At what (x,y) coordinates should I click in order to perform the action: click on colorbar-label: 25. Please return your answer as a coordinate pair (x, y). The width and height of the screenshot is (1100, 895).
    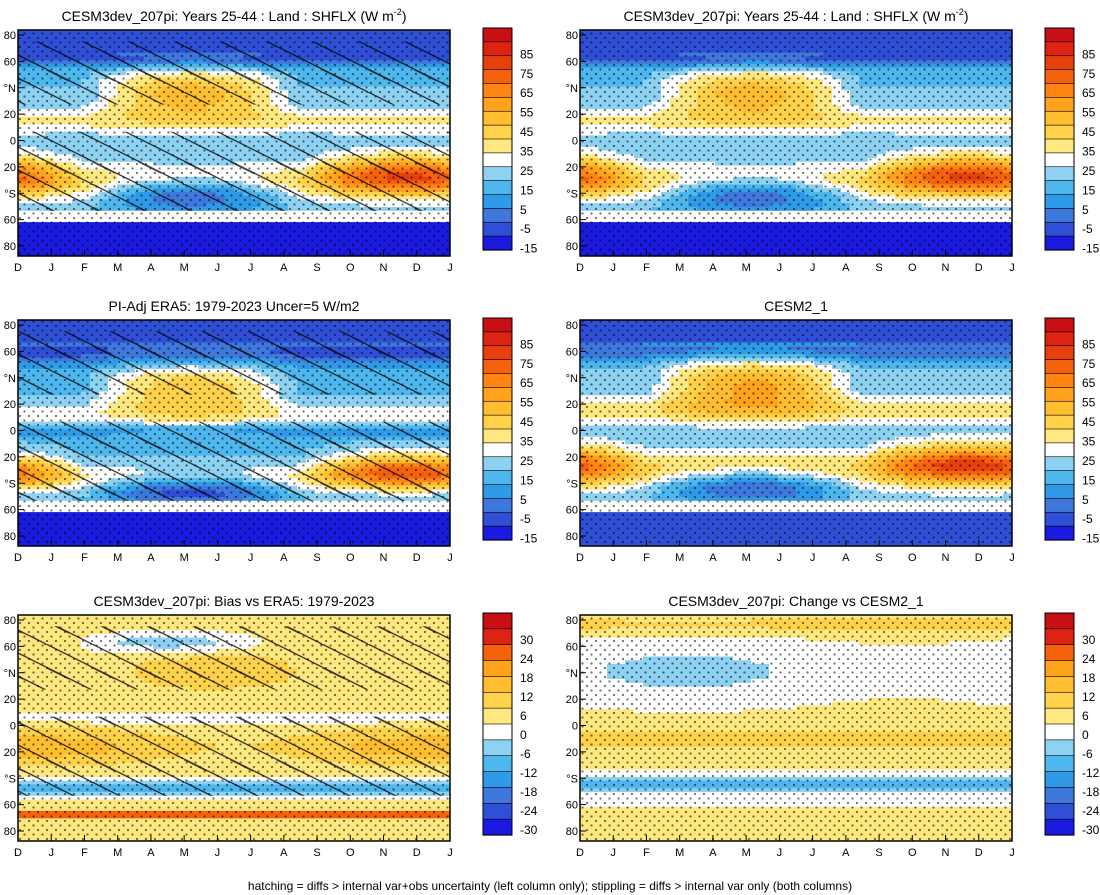
    Looking at the image, I should click on (527, 171).